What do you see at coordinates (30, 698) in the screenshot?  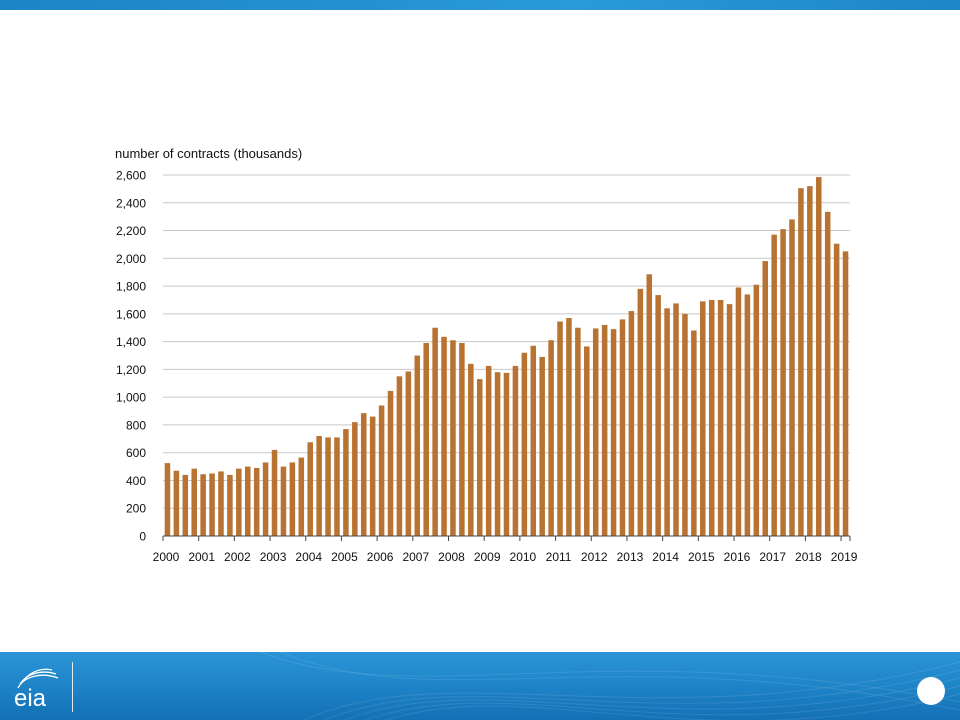 I see `eia-logo-text: eia` at bounding box center [30, 698].